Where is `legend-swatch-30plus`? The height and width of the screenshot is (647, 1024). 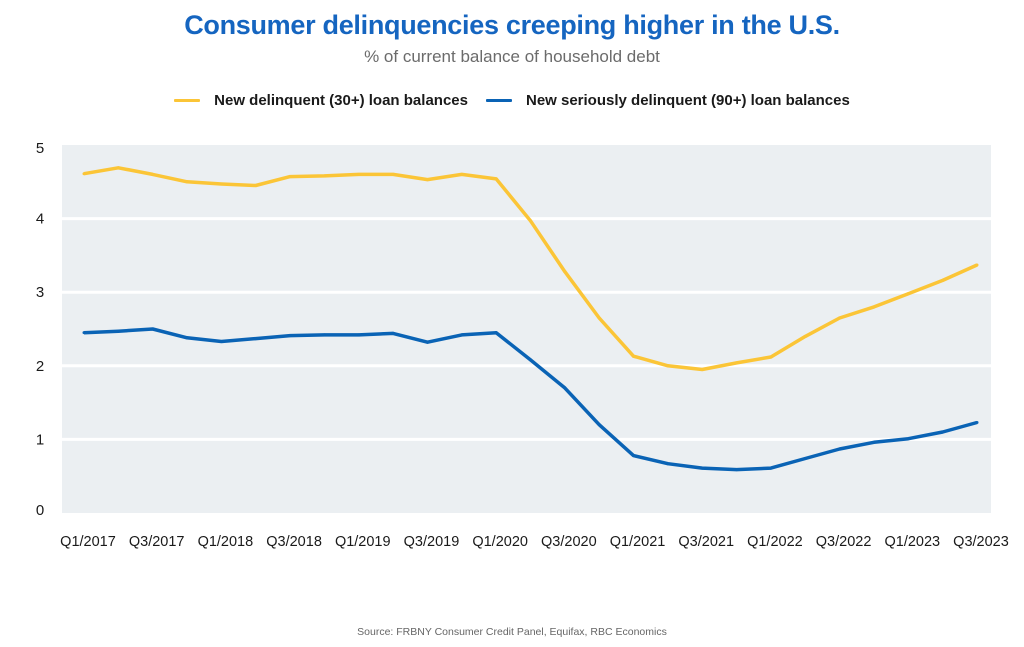
legend-swatch-30plus is located at coordinates (187, 100).